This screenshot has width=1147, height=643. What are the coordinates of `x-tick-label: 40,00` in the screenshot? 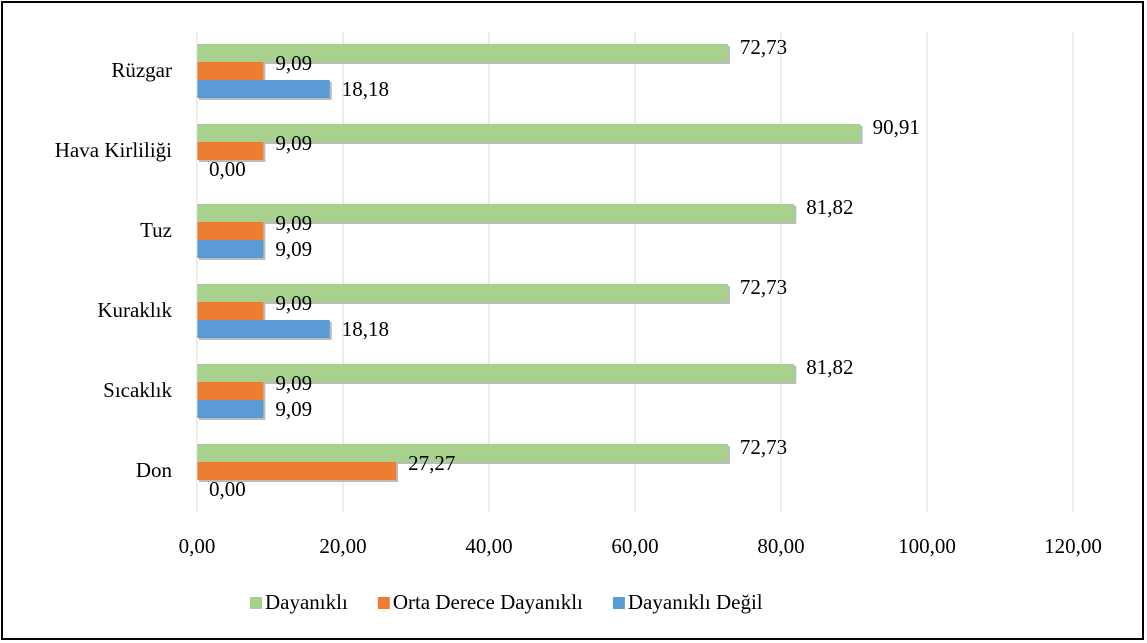 It's located at (488, 546).